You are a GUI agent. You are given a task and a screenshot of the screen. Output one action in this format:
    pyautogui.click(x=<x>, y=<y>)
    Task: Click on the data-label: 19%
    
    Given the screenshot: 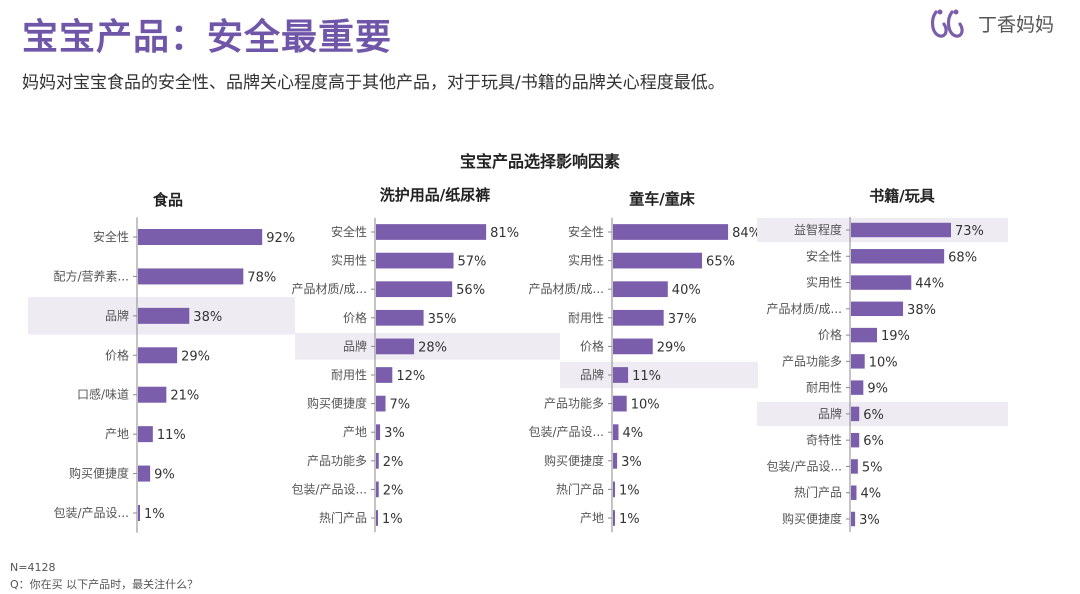 What is the action you would take?
    pyautogui.click(x=895, y=336)
    